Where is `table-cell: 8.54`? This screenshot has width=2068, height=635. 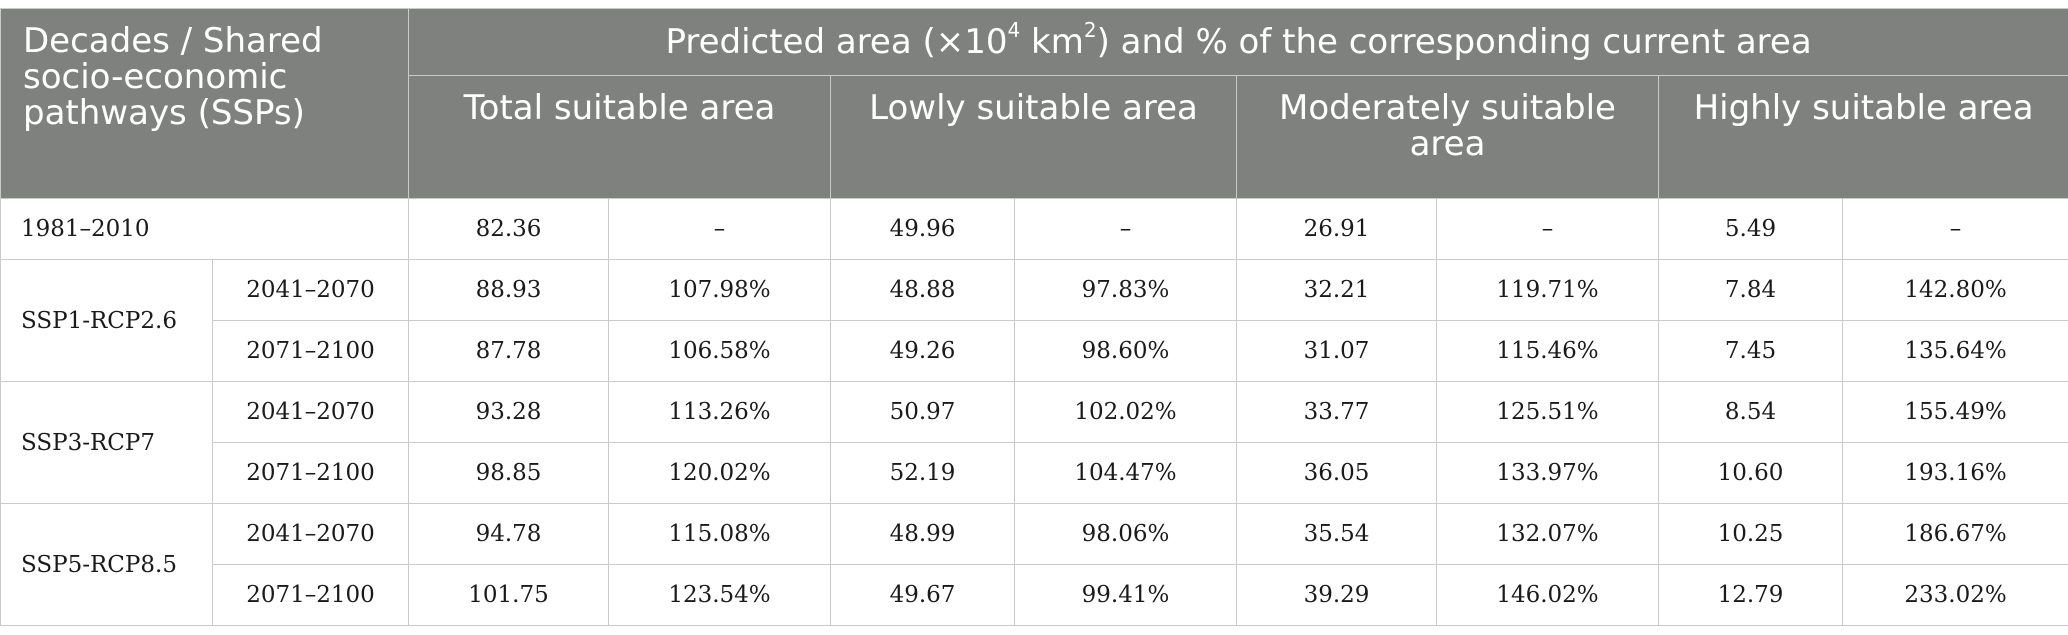
table-cell: 8.54 is located at coordinates (1750, 412).